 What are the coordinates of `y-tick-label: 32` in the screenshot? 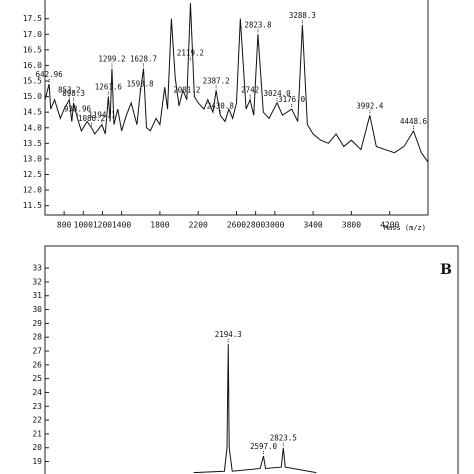 It's located at (37, 281).